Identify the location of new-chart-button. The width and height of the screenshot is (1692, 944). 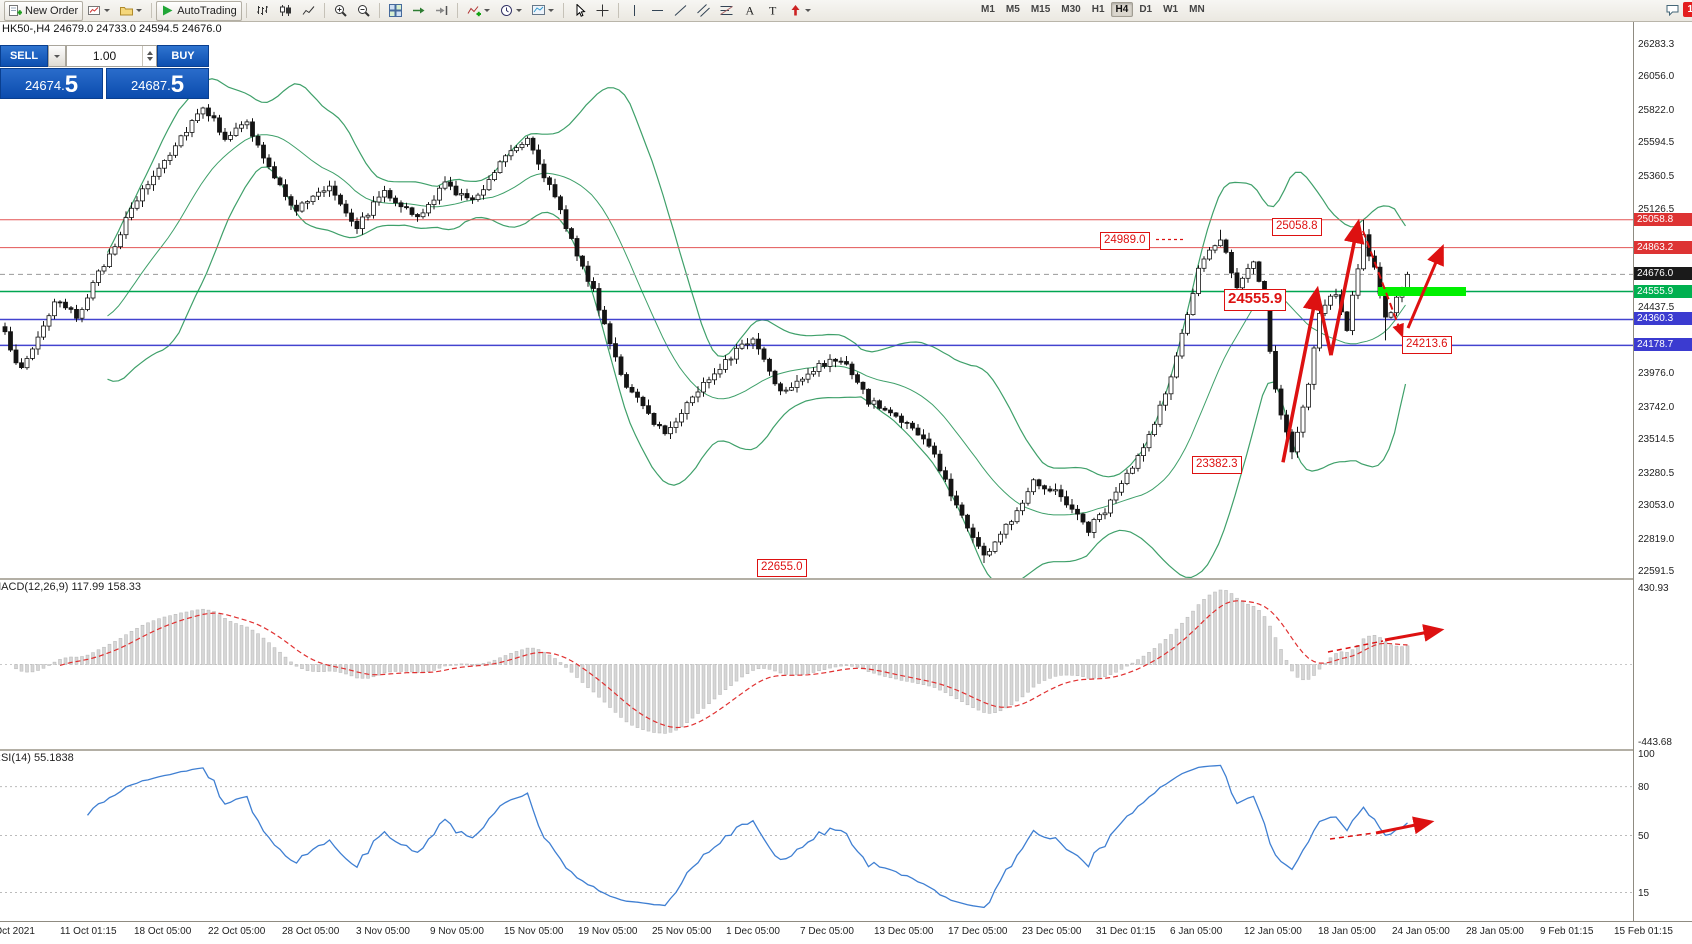
(99, 11).